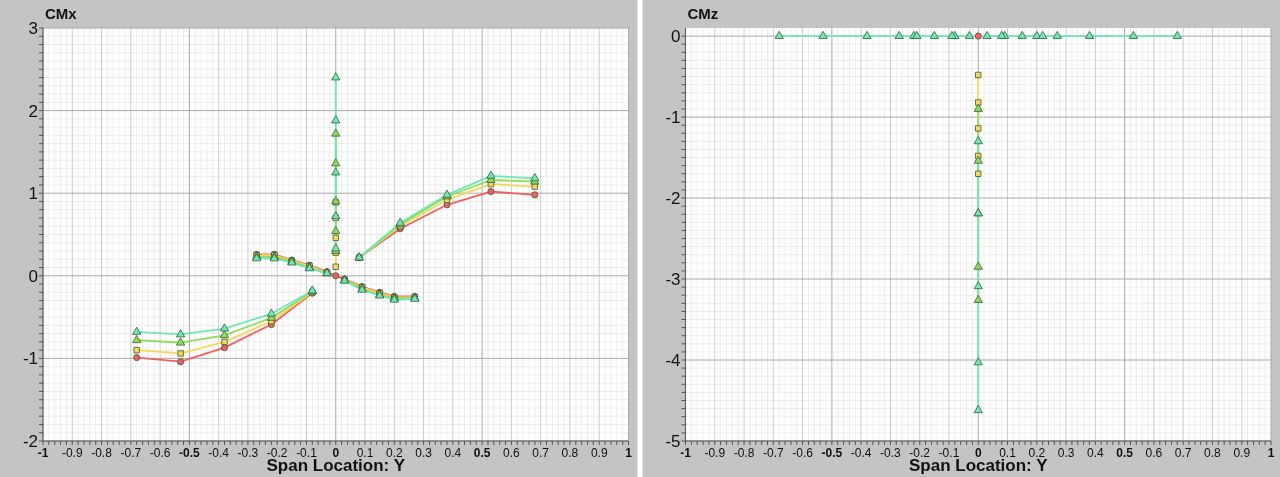  What do you see at coordinates (703, 13) in the screenshot?
I see `chart-title: CMz` at bounding box center [703, 13].